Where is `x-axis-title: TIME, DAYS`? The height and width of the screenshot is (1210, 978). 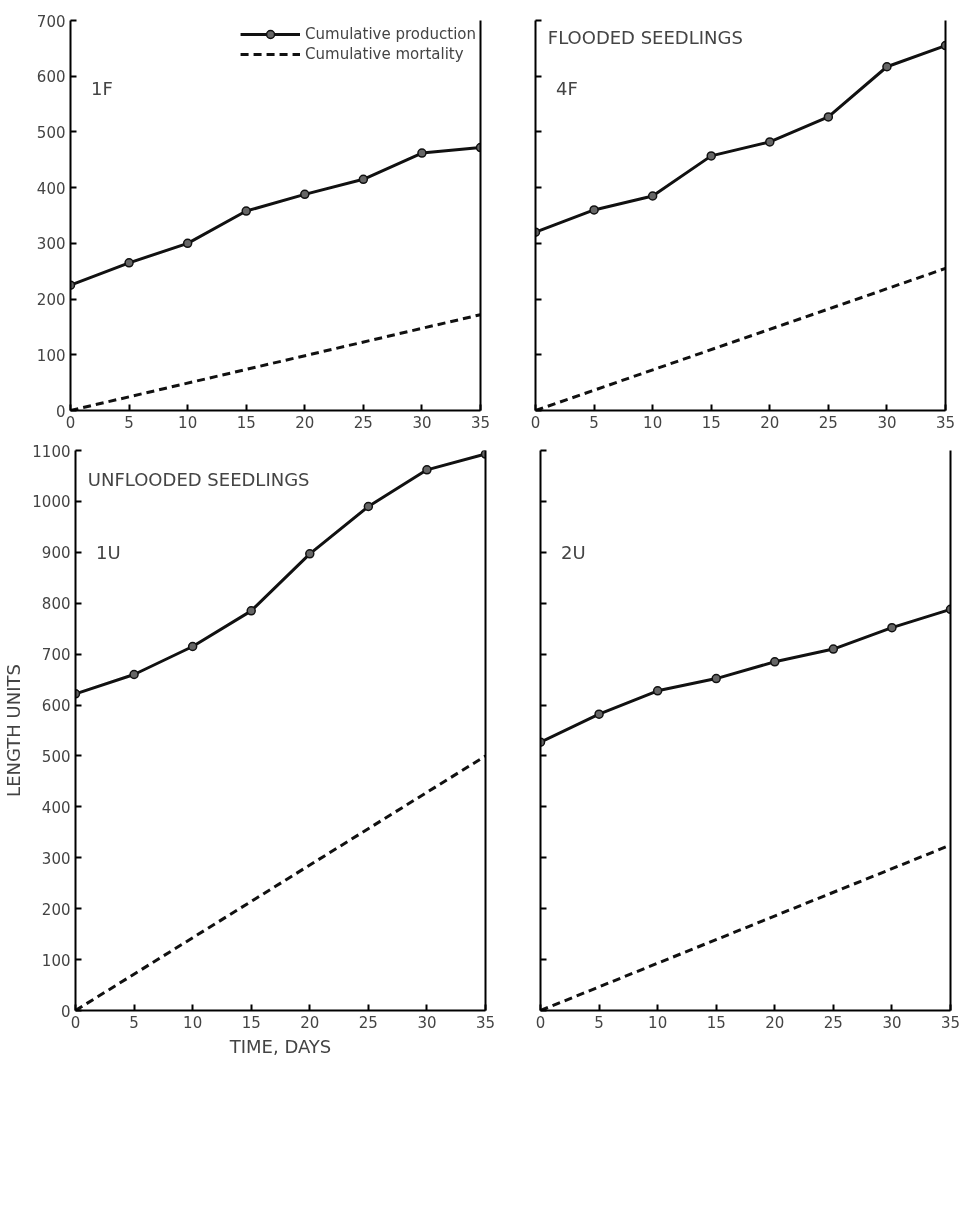
x-axis-title: TIME, DAYS is located at coordinates (280, 1046).